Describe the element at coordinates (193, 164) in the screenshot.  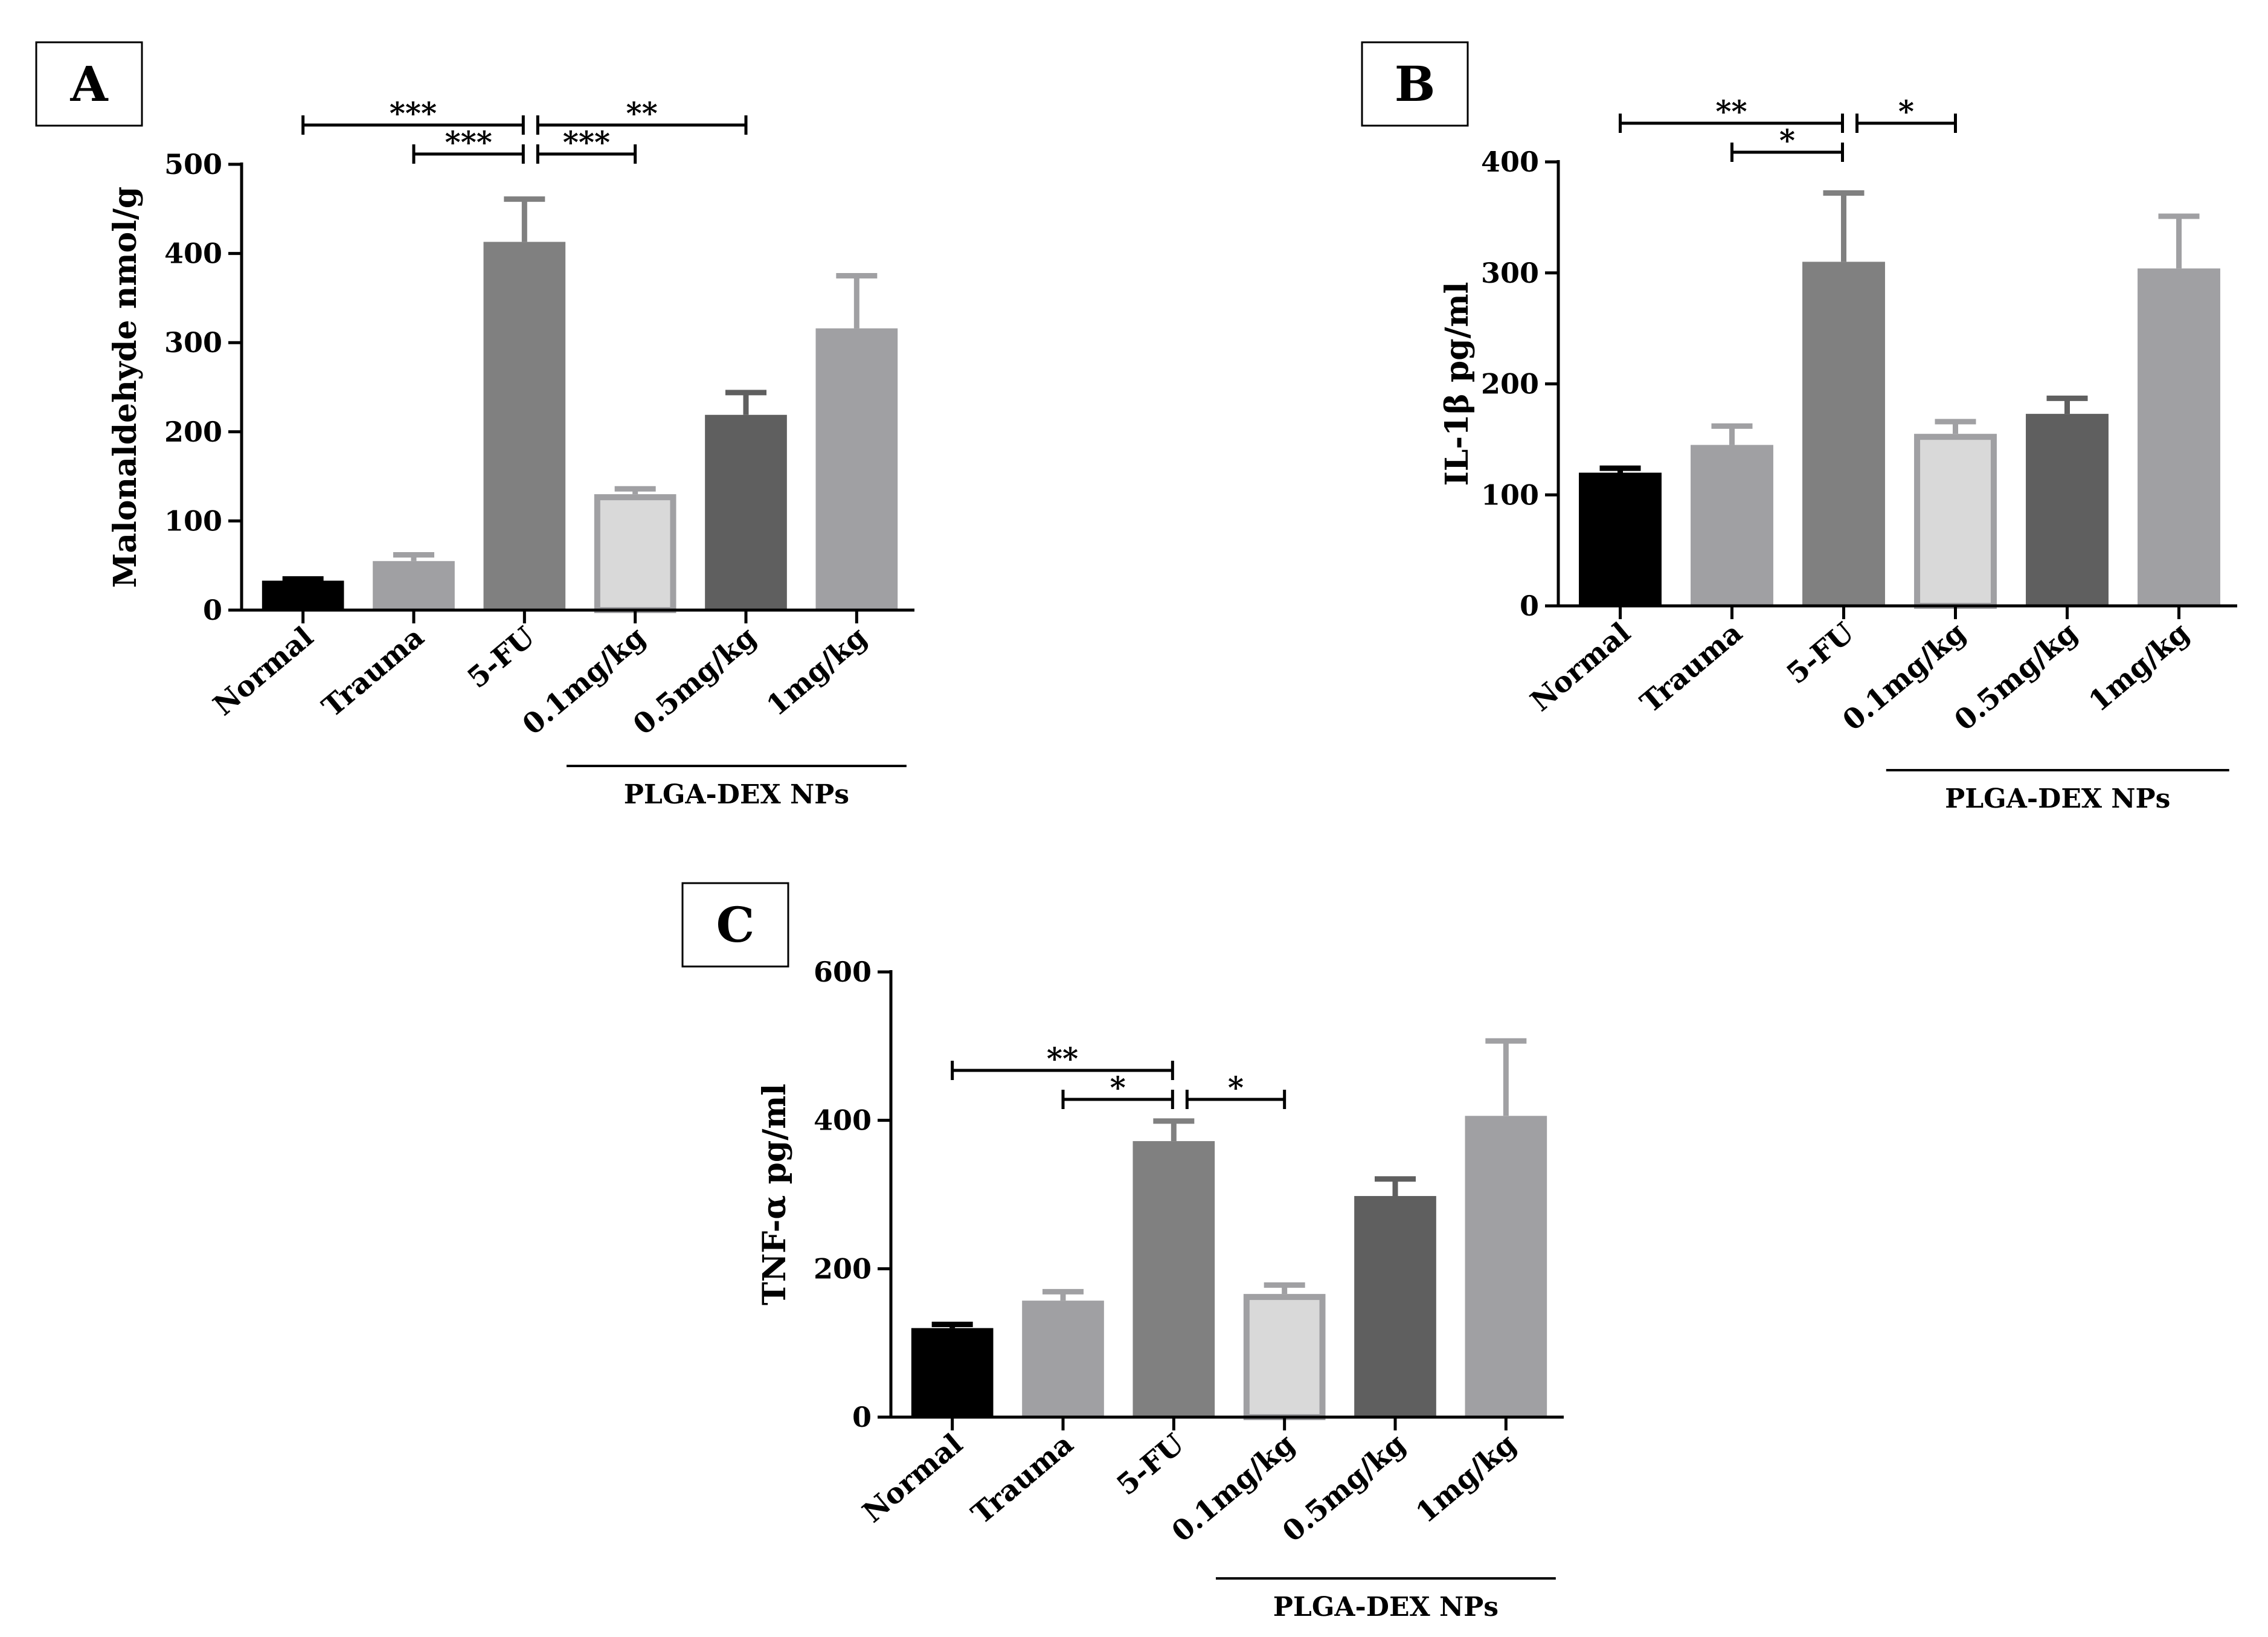
I see `y-tick-label: 500` at that location.